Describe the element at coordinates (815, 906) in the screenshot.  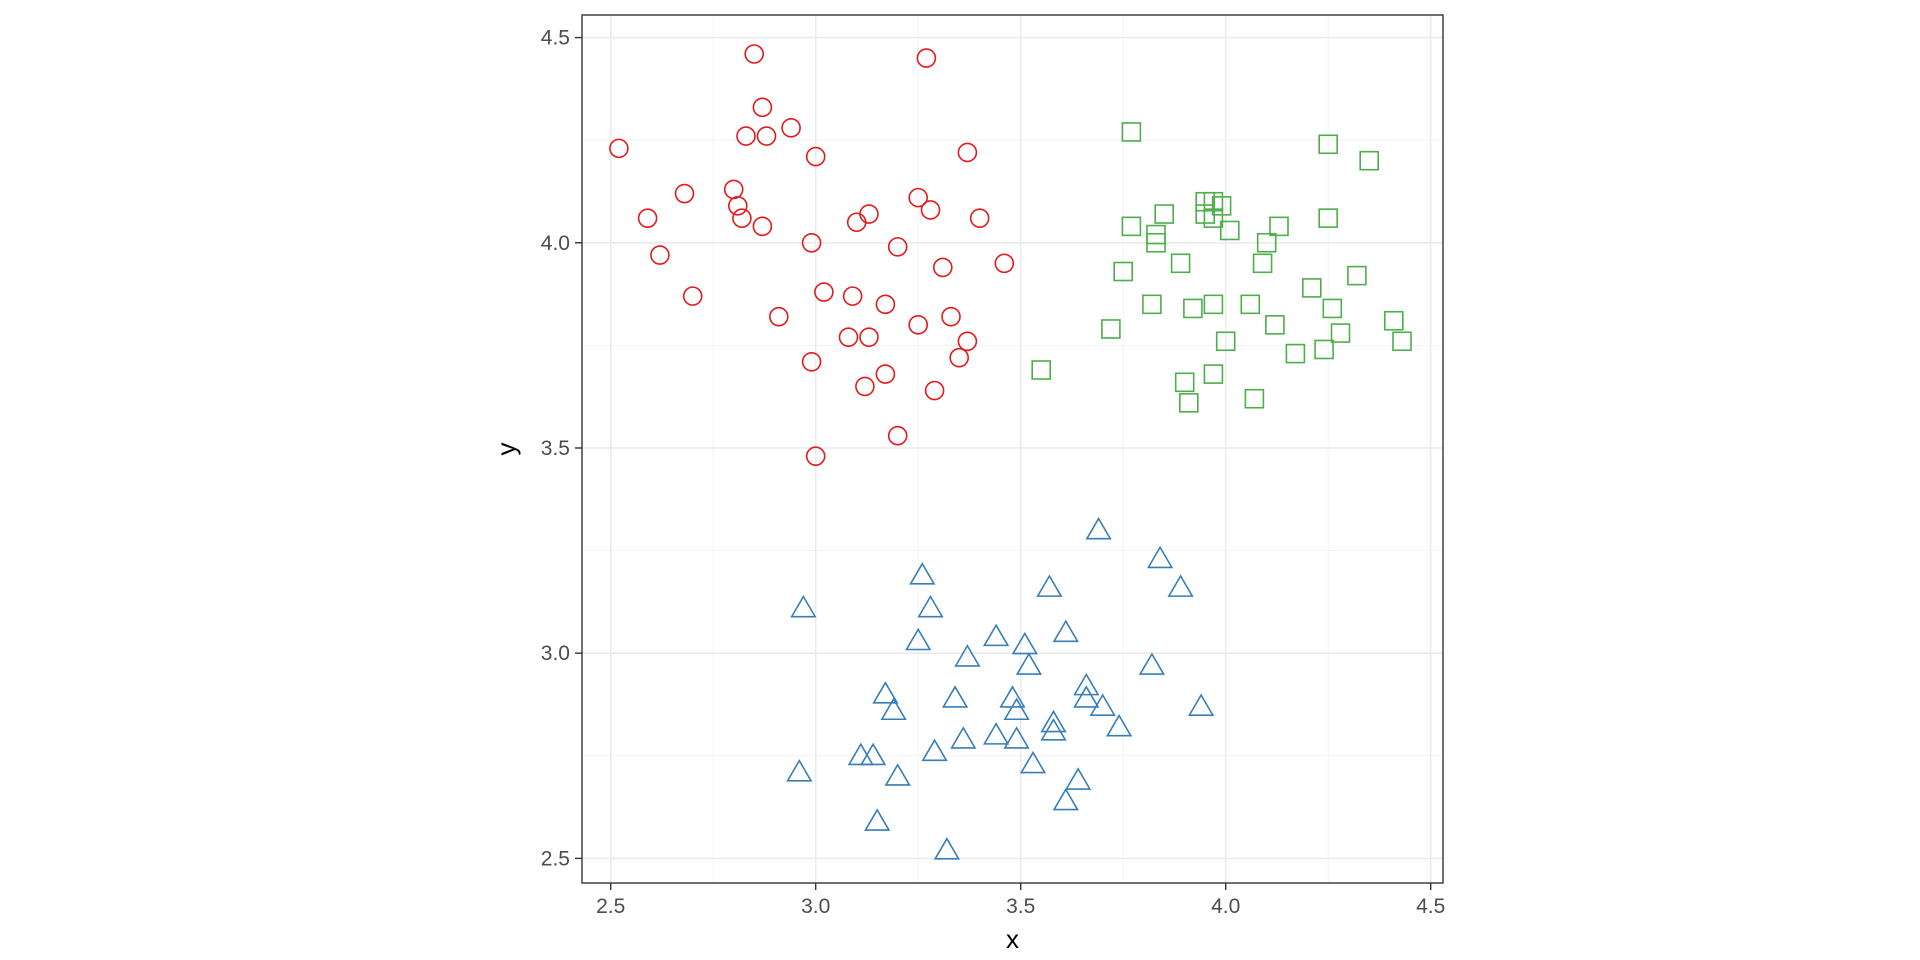
I see `x-tick-label: 3.0` at that location.